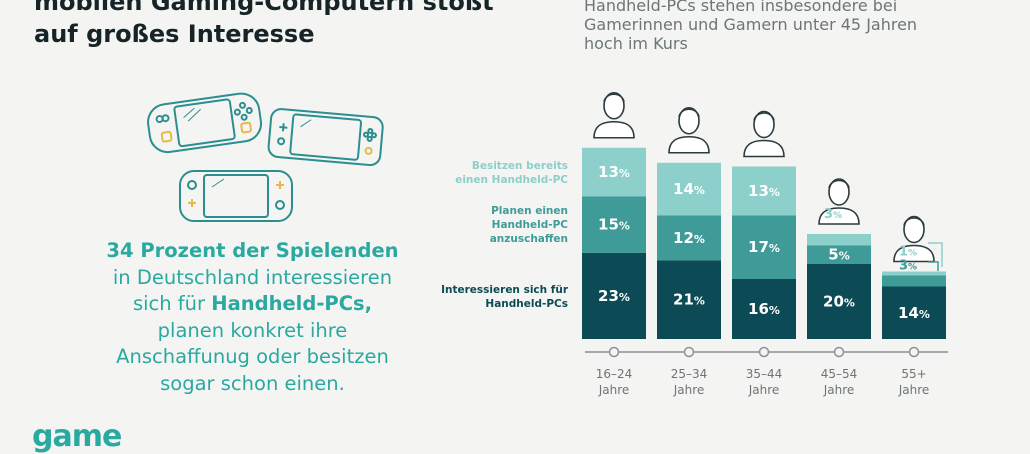  Describe the element at coordinates (252, 330) in the screenshot. I see `summary-line-4: planen konkret ihre` at that location.